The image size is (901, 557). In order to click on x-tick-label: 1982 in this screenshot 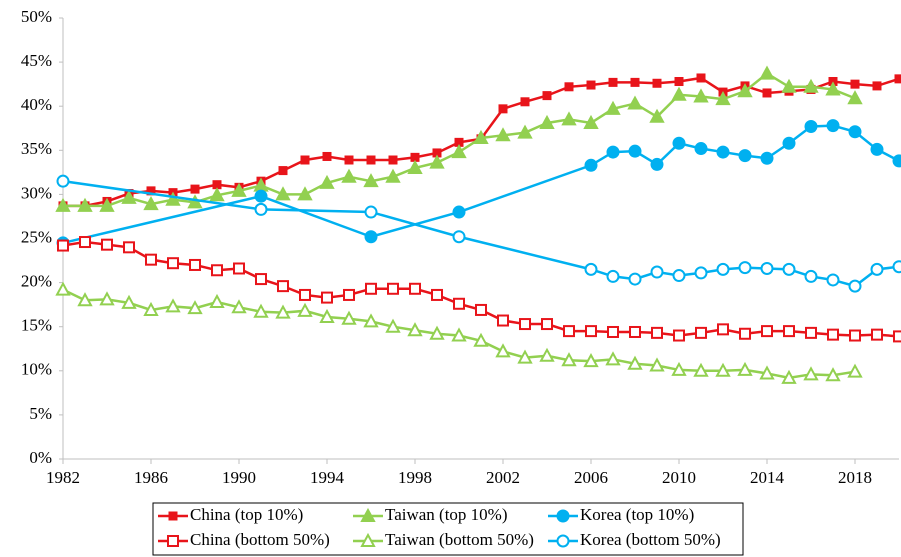, I will do `click(63, 477)`.